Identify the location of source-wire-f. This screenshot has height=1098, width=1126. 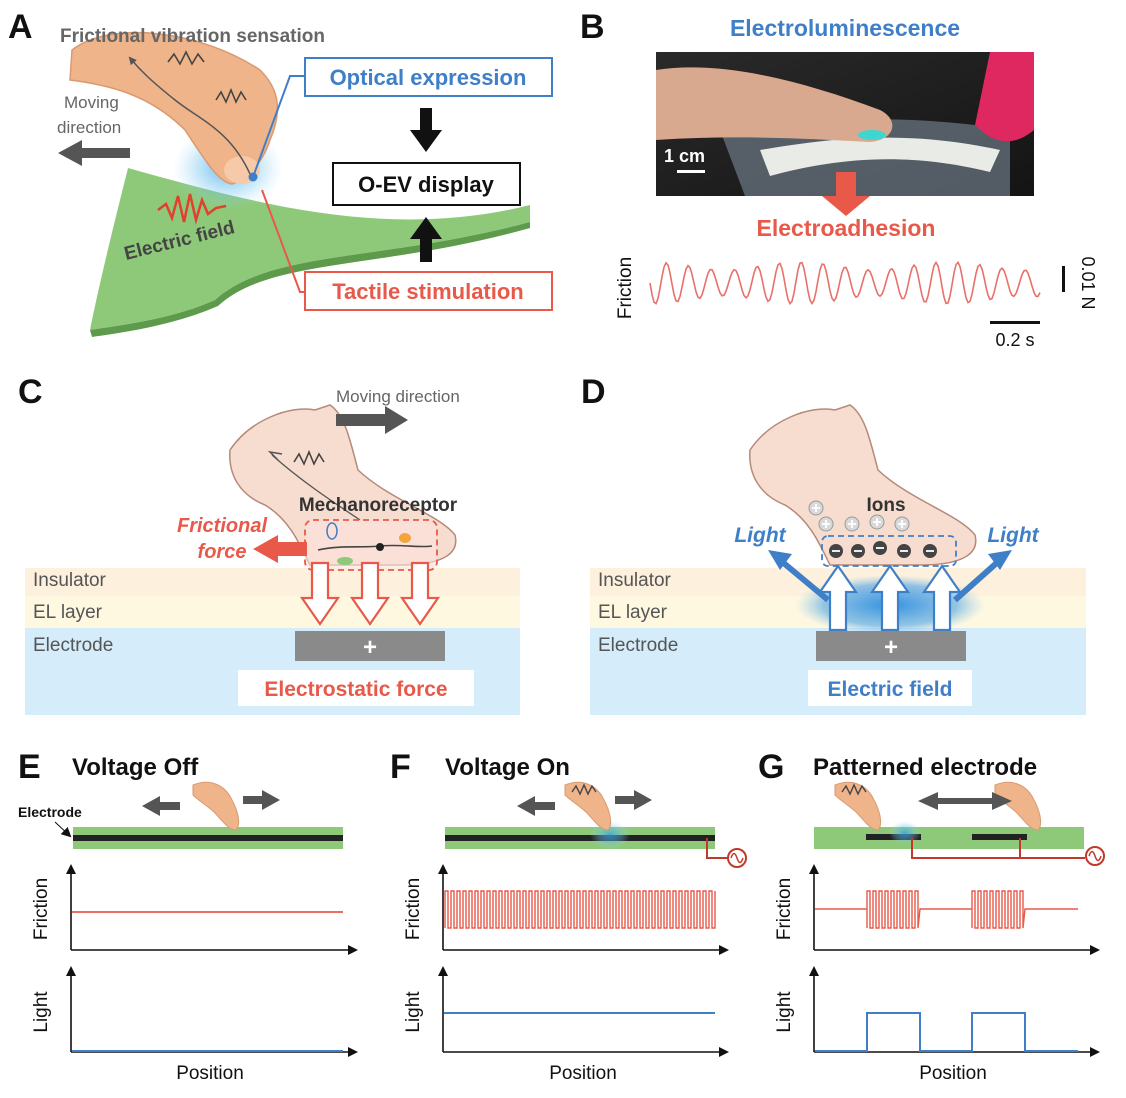
(717, 848).